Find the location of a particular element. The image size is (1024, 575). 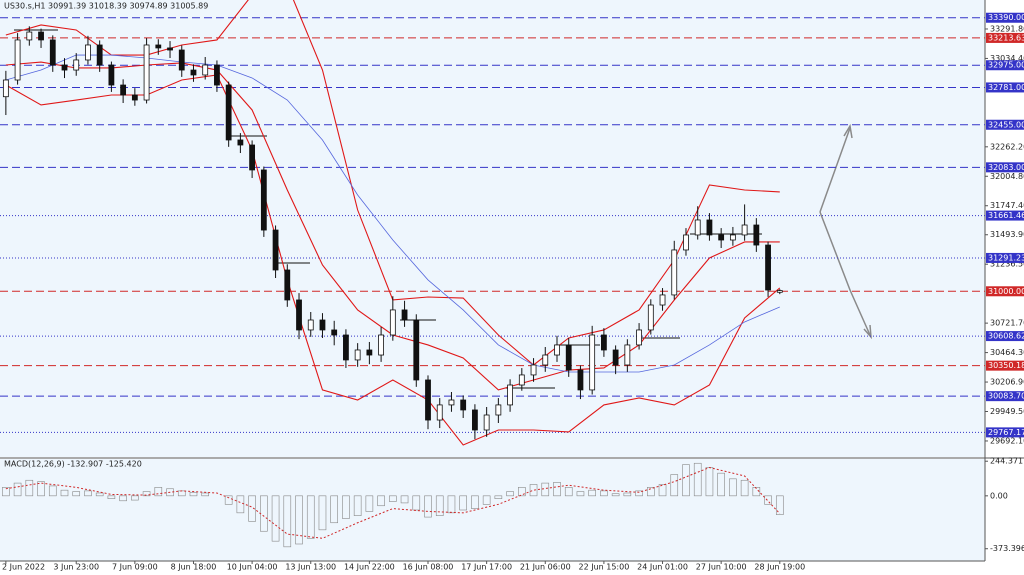

level-tag: 31291.23 is located at coordinates (1005, 257).